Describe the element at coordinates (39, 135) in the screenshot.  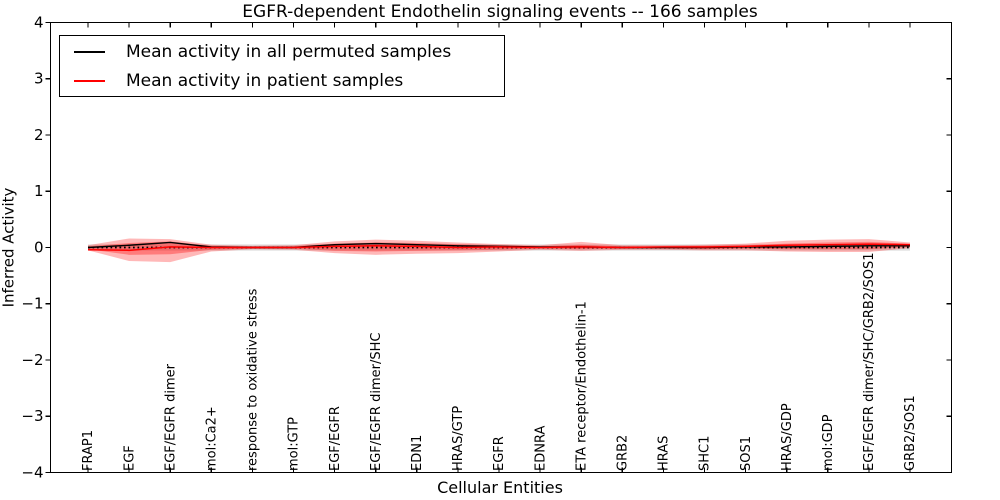
I see `y-tick-label: 2` at that location.